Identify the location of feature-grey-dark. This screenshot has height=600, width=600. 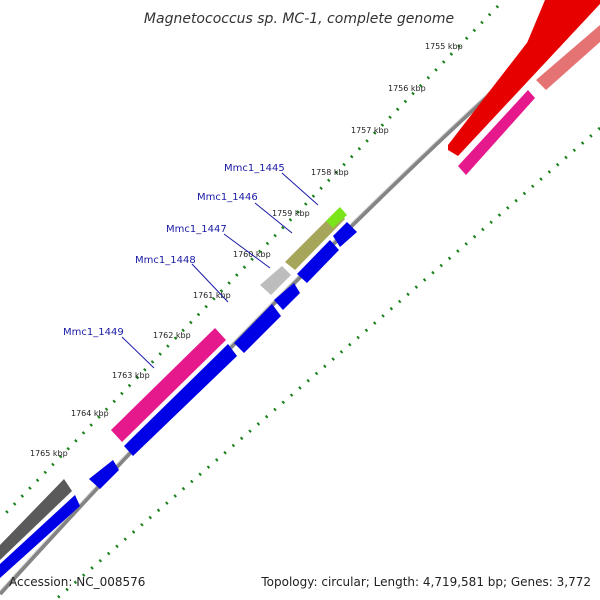
(36, 519).